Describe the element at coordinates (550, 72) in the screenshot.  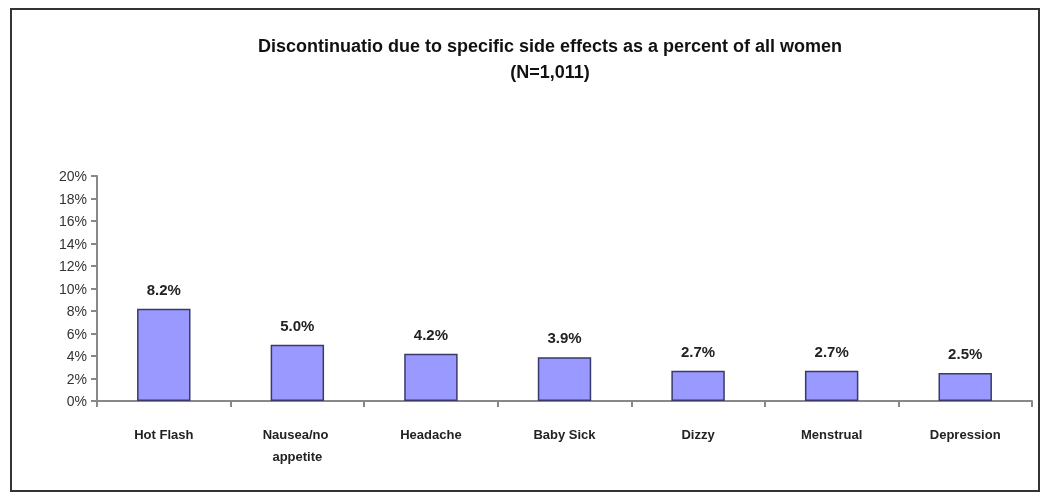
I see `chart-subtitle: (N=1,011)` at that location.